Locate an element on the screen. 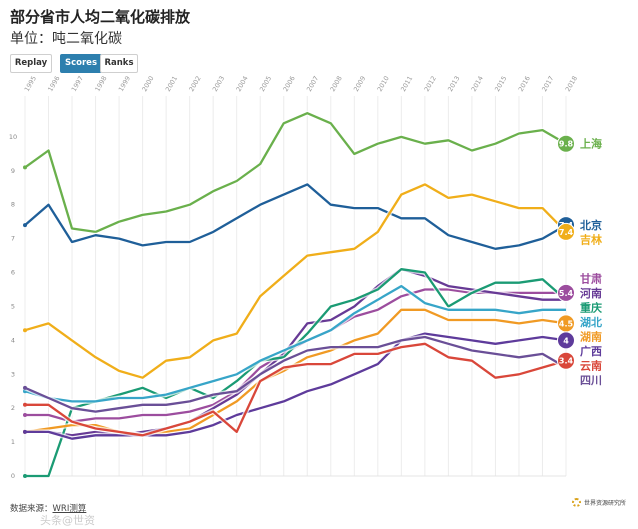  chart-title: 部分省市人均二氧化碳排放 is located at coordinates (100, 17).